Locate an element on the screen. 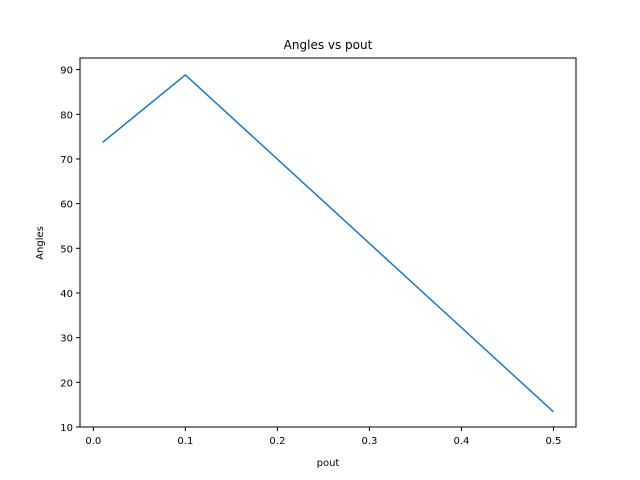  y-tick-label: 50 is located at coordinates (66, 249).